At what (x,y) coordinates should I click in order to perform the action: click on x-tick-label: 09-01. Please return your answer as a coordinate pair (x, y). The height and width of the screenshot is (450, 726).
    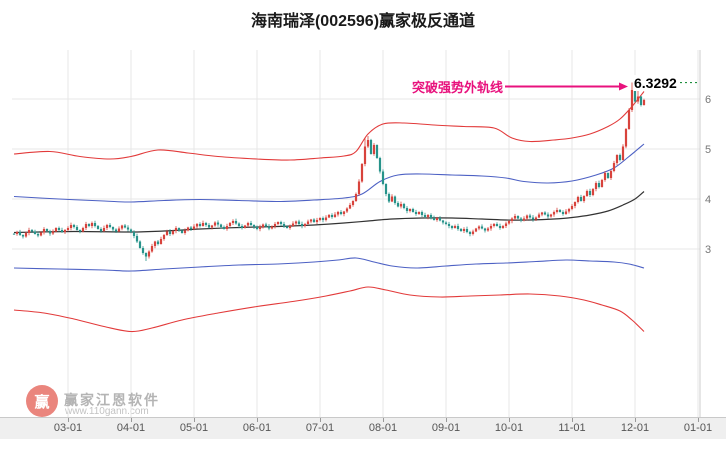
    Looking at the image, I should click on (446, 428).